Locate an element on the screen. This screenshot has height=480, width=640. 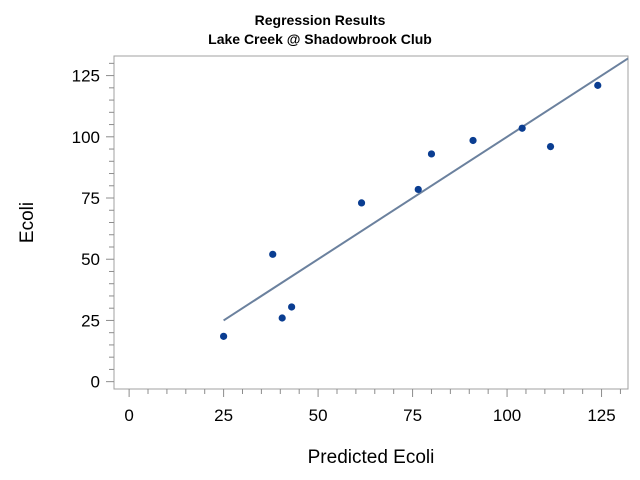
y-axis: 0 25 50 75 100 125 is located at coordinates (93, 227).